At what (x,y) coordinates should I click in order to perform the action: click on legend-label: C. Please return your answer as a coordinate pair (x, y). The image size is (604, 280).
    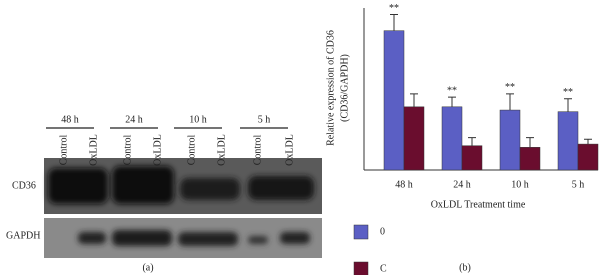
    Looking at the image, I should click on (383, 268).